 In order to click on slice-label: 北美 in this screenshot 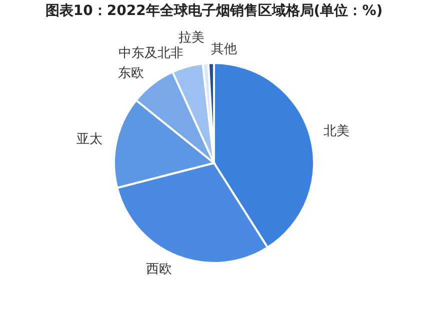, I will do `click(336, 131)`.